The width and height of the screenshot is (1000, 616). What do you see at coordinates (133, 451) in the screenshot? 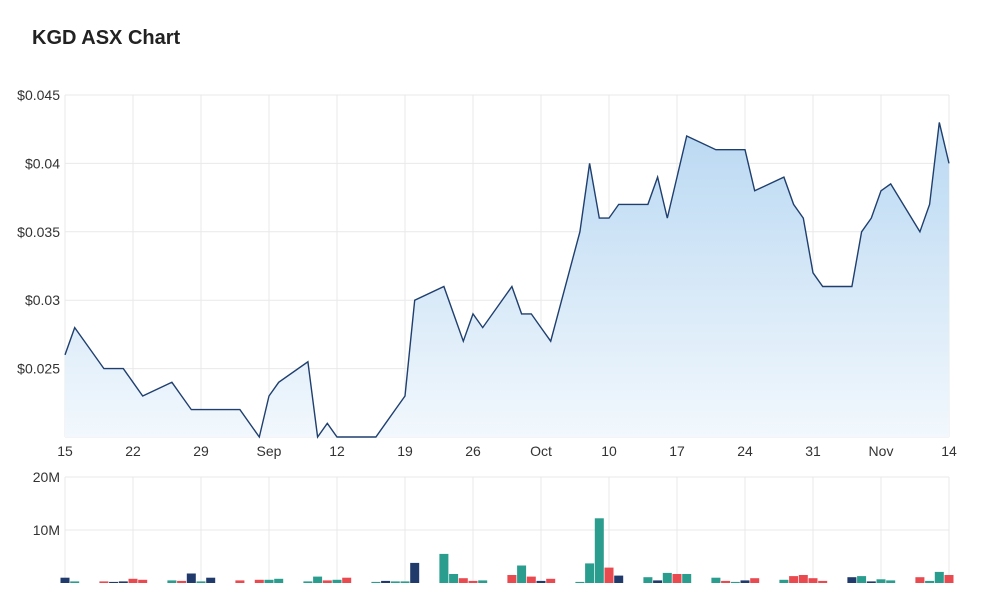
I see `x-tick-label: 22` at bounding box center [133, 451].